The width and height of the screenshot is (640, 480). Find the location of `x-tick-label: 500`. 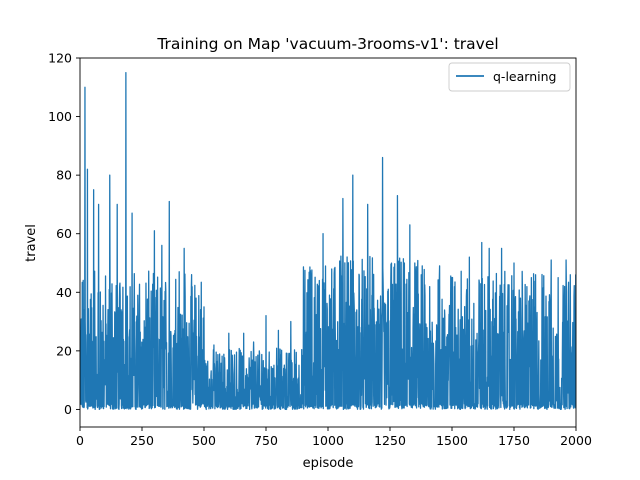

x-tick-label: 500 is located at coordinates (204, 440).